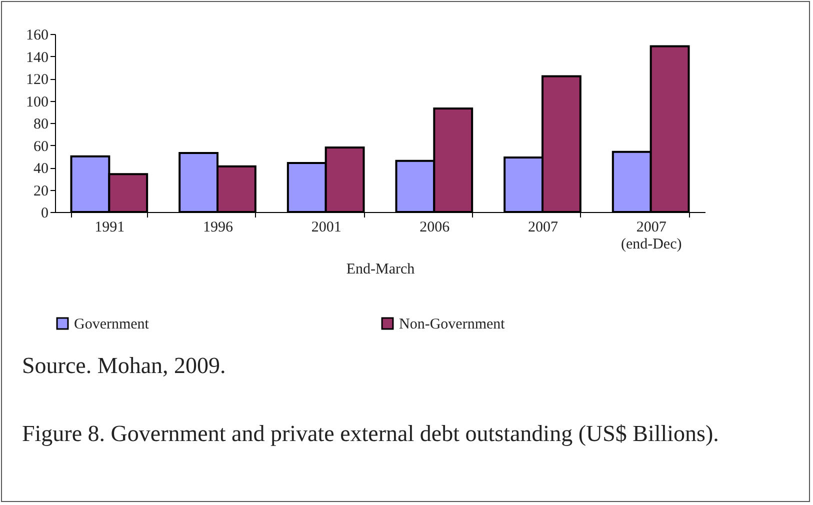 The height and width of the screenshot is (505, 813). Describe the element at coordinates (112, 324) in the screenshot. I see `legend-label: Government` at that location.